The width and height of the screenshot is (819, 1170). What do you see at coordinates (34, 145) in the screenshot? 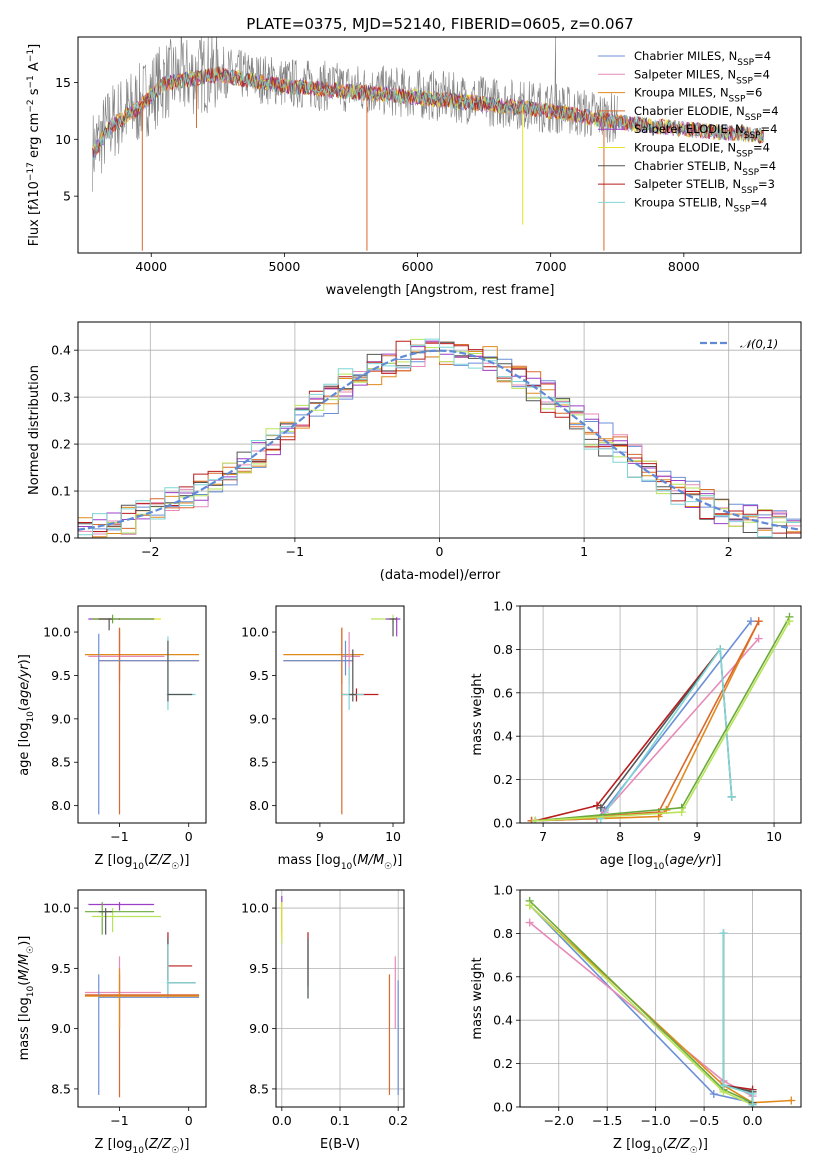
I see `spectrum-ylabel: Flux [fλ10−17 erg cm−2 s−1 A−1]` at bounding box center [34, 145].